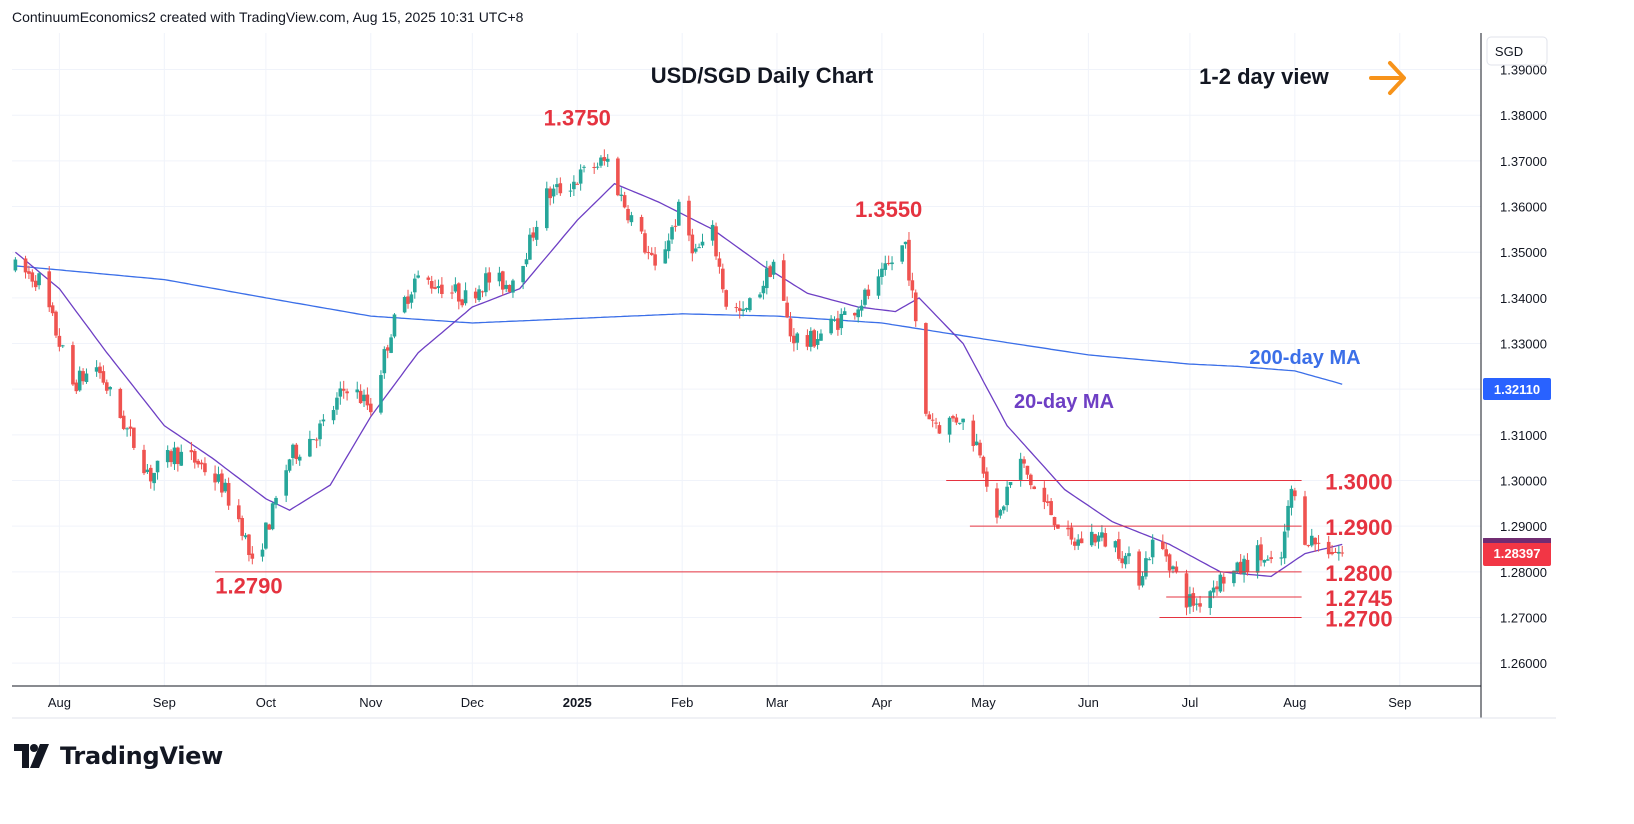 The width and height of the screenshot is (1634, 824). Describe the element at coordinates (1517, 552) in the screenshot. I see `last-price-badge: 1.28397` at that location.